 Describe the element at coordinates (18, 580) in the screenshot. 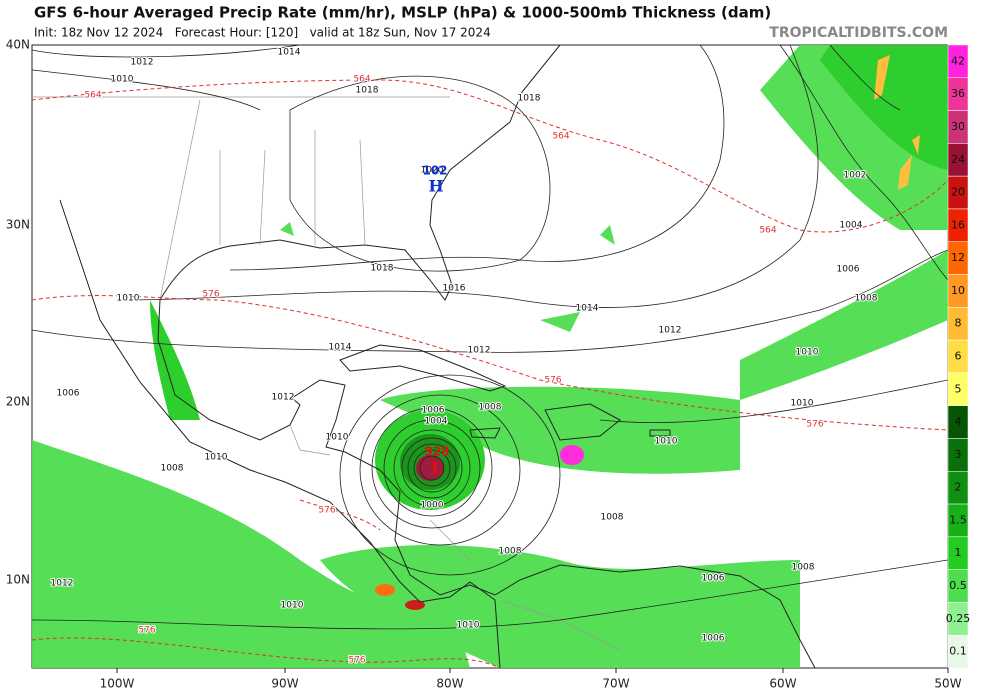

I see `lat-label: 10N` at that location.